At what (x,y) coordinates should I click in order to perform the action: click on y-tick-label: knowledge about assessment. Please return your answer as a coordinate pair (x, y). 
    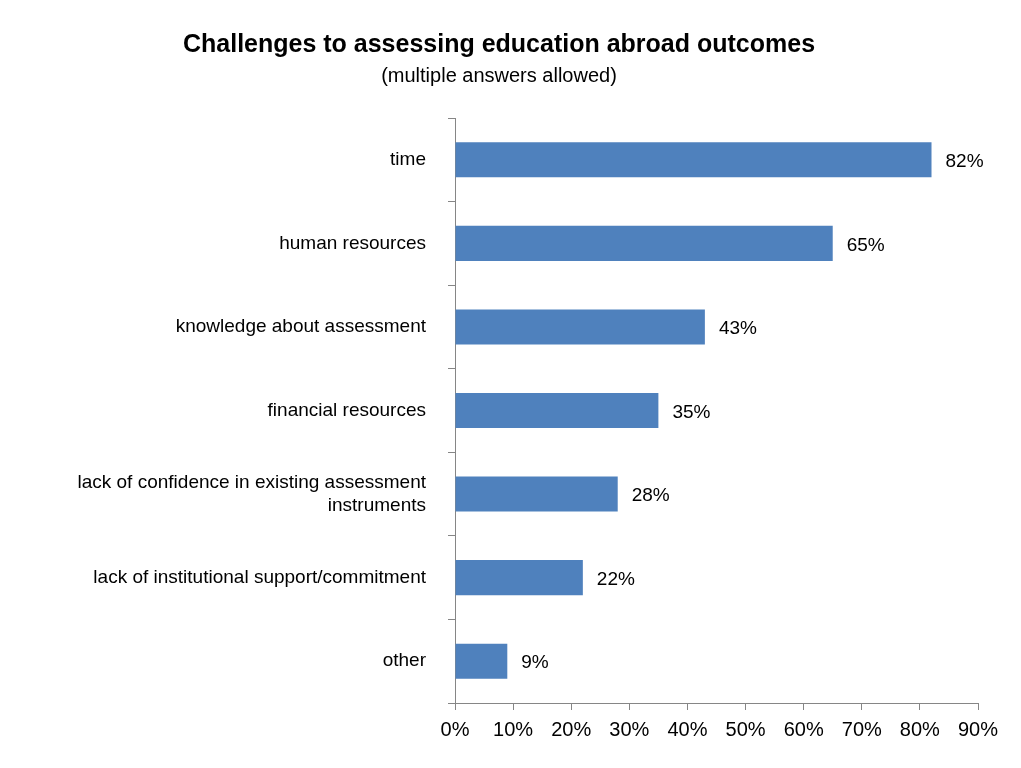
    Looking at the image, I should click on (301, 326).